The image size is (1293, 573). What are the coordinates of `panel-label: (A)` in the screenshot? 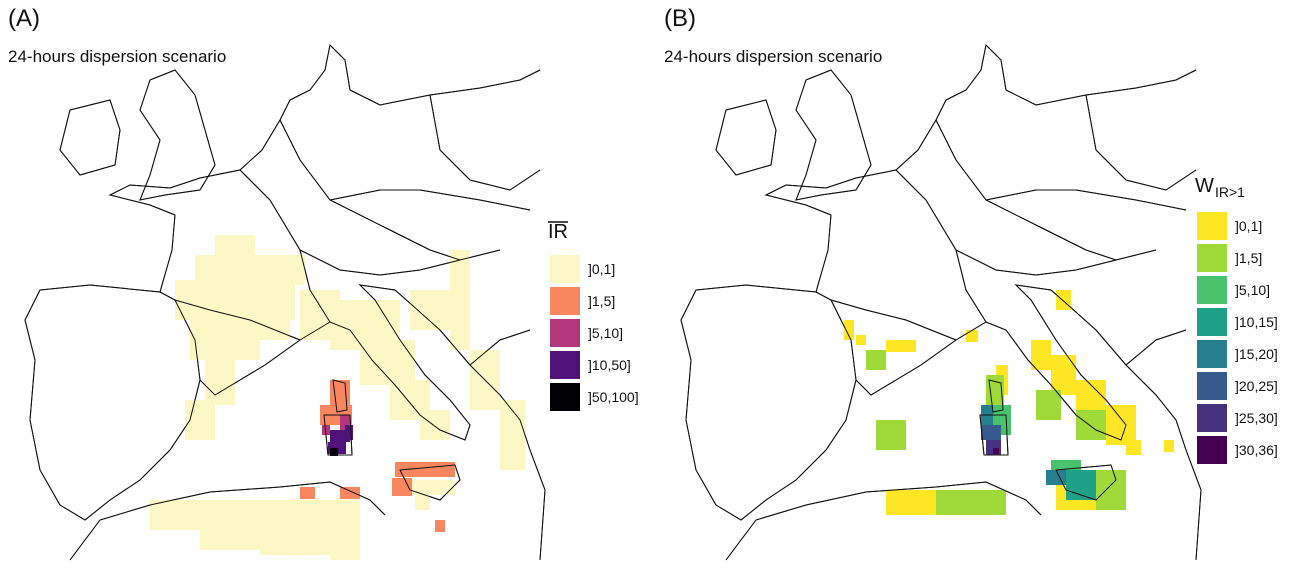 It's located at (24, 18).